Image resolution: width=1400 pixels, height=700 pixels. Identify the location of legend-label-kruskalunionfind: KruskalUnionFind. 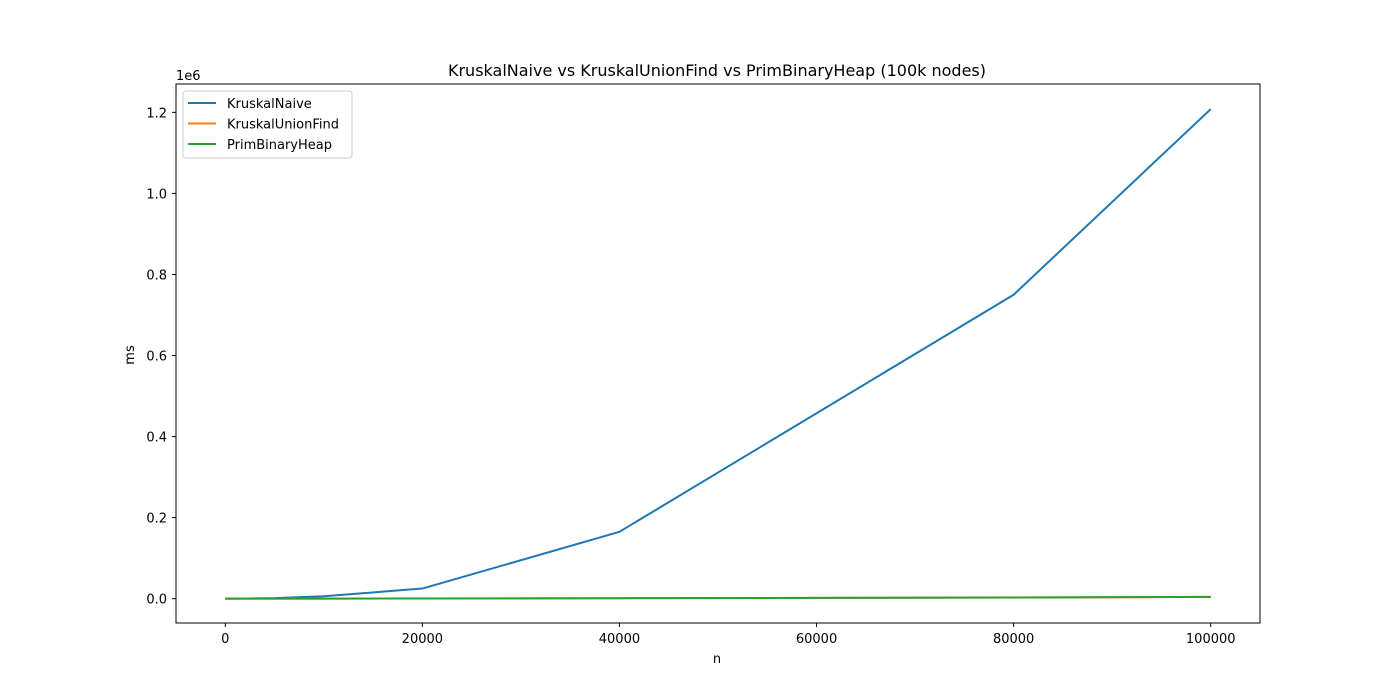
(283, 125).